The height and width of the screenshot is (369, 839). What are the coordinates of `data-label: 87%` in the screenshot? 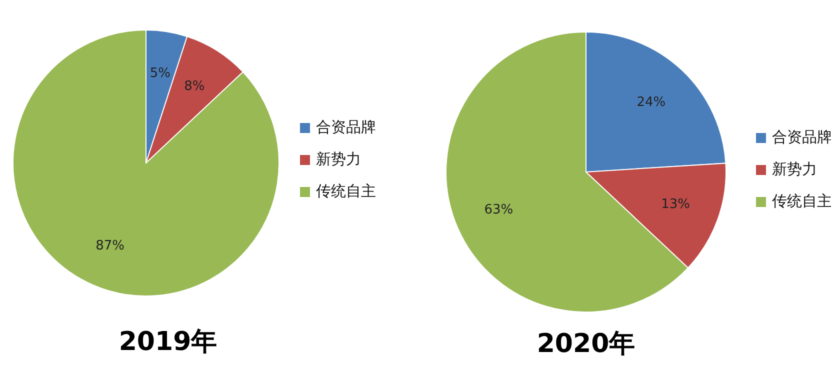 It's located at (110, 246).